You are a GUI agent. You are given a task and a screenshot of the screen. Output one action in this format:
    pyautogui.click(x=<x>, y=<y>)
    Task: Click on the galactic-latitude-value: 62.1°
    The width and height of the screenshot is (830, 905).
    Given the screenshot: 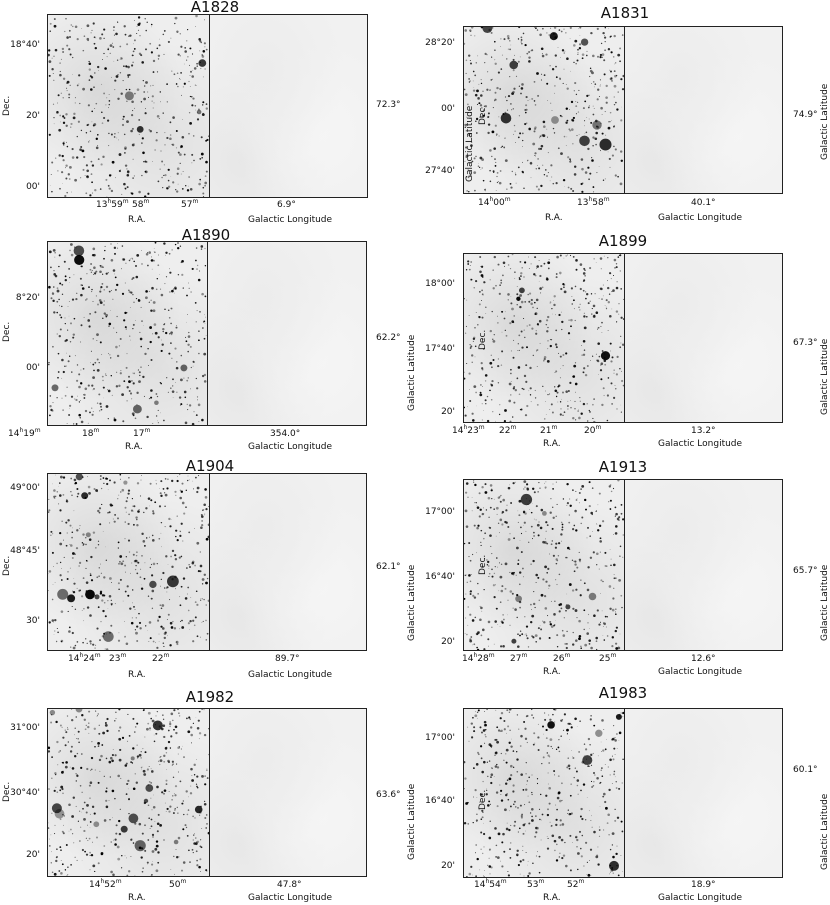 What is the action you would take?
    pyautogui.click(x=388, y=567)
    